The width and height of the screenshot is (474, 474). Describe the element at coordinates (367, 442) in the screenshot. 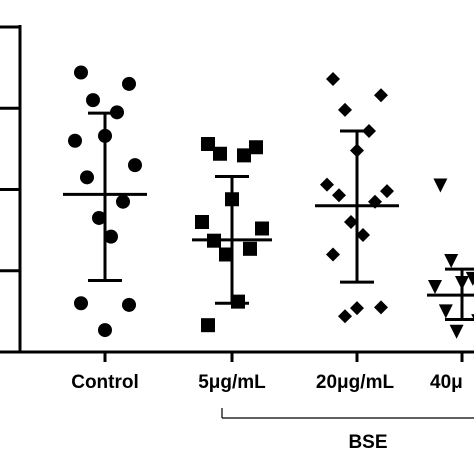

I see `group-label-bse: BSE` at that location.